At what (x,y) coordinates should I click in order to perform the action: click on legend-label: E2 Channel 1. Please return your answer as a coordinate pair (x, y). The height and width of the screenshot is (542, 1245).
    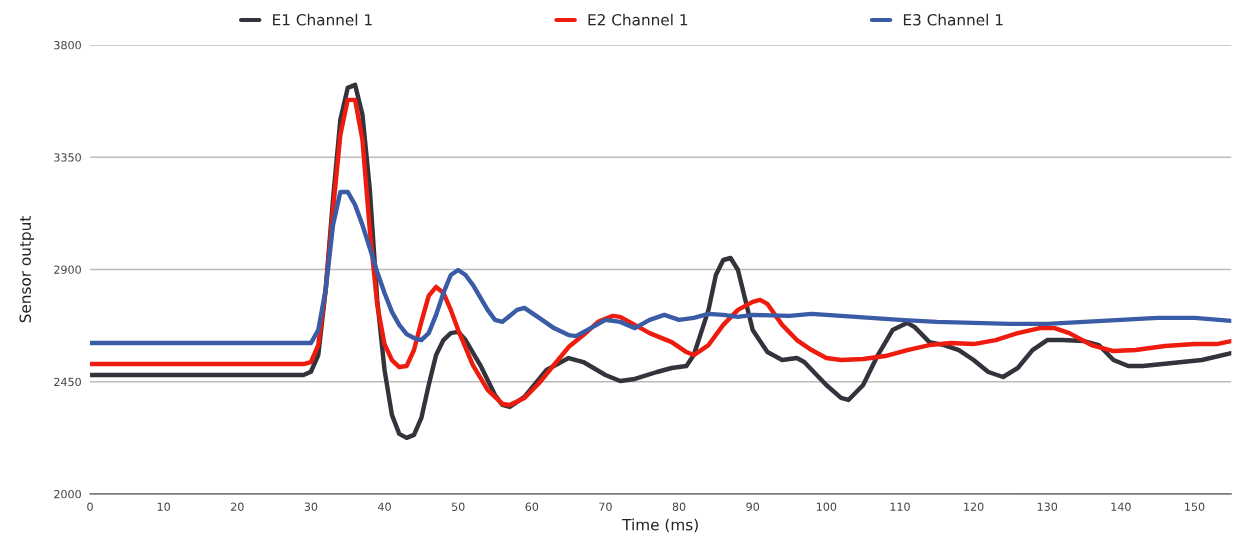
    Looking at the image, I should click on (638, 19).